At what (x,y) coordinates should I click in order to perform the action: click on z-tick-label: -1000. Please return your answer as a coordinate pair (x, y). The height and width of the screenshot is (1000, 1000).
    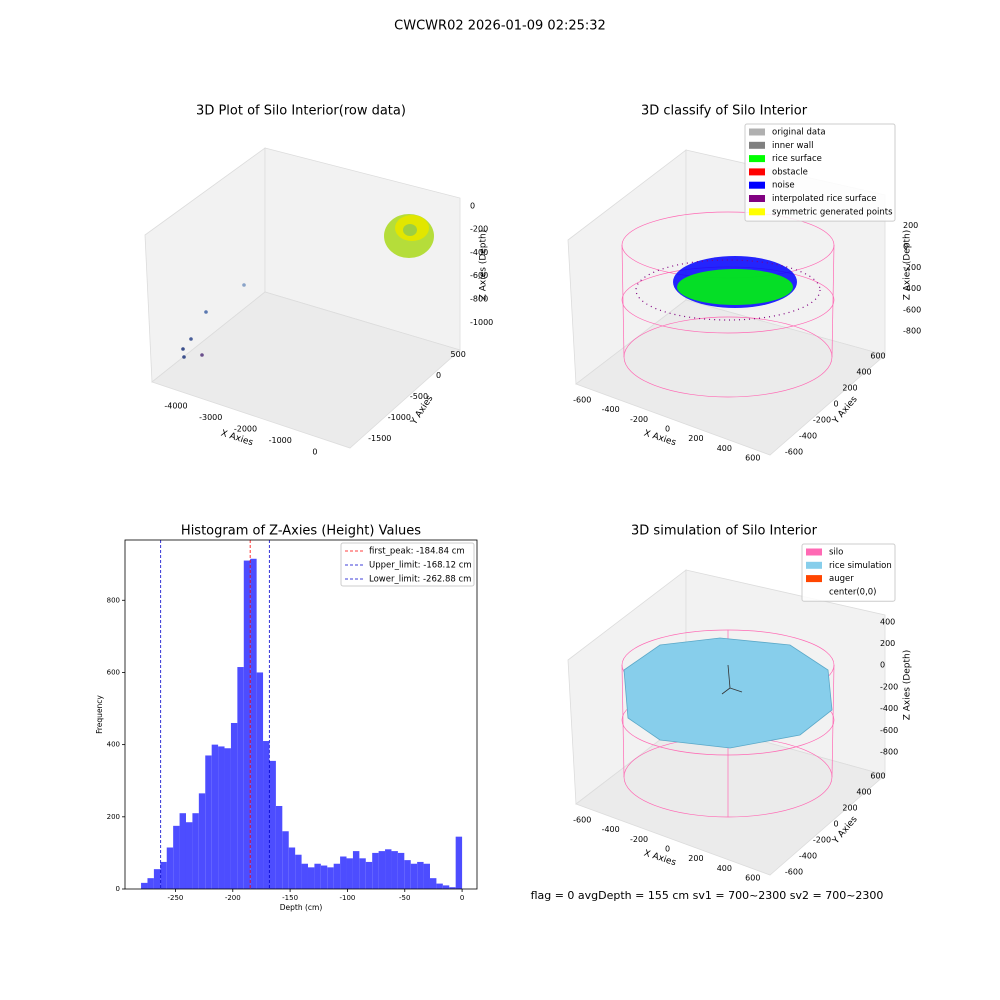
    Looking at the image, I should click on (481, 322).